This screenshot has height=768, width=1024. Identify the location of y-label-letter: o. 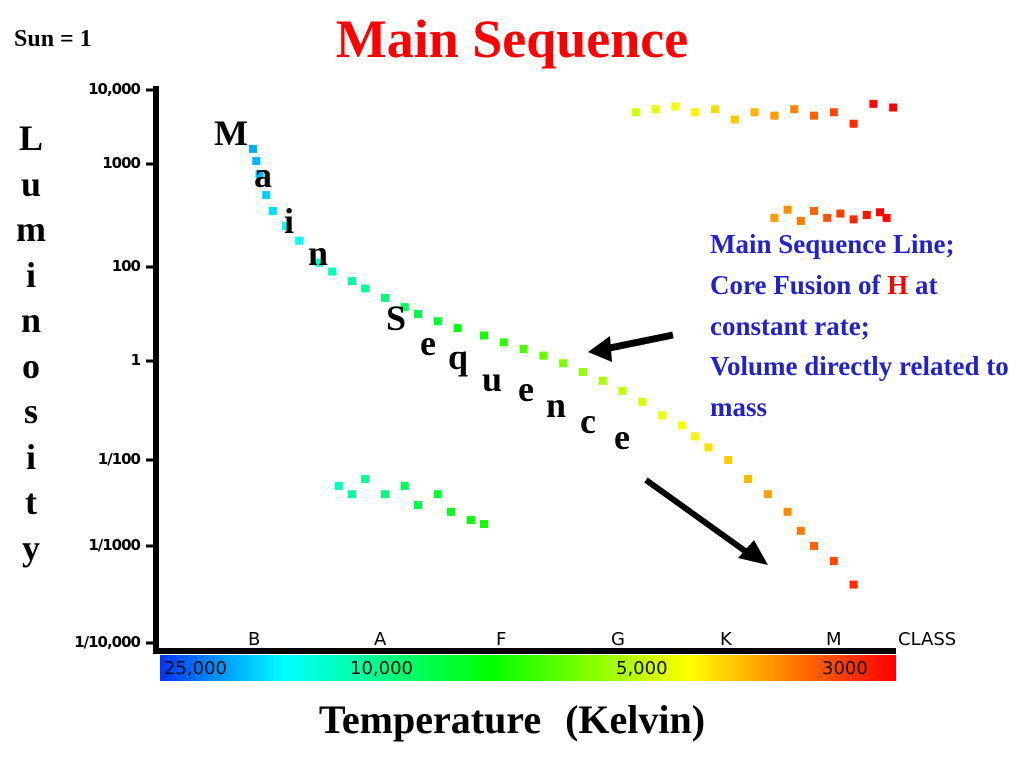
(31, 365).